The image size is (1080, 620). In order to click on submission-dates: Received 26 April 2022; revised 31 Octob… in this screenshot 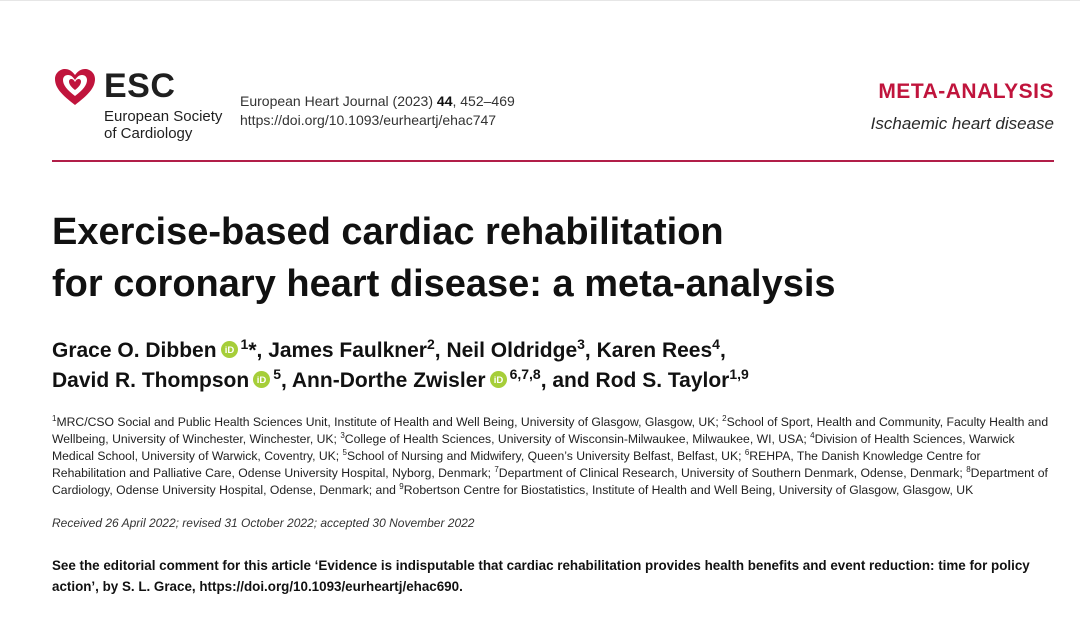, I will do `click(263, 523)`.